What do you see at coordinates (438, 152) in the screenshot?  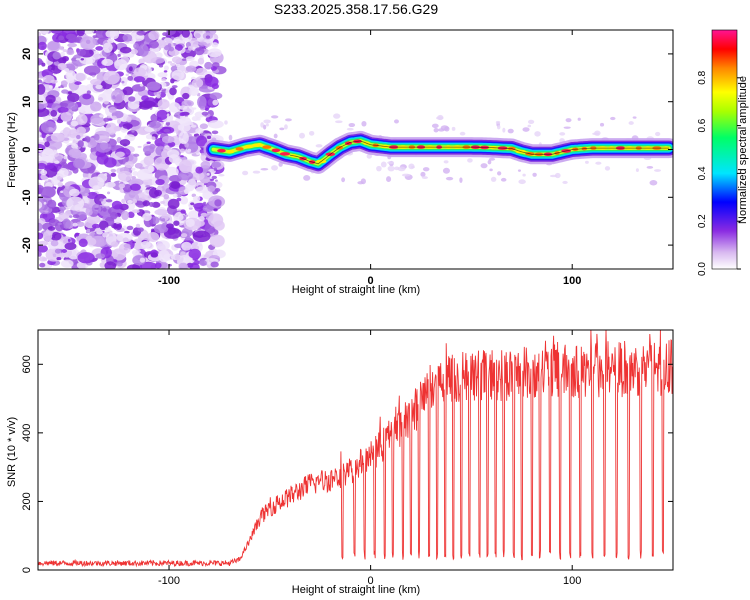 I see `signal-ridge` at bounding box center [438, 152].